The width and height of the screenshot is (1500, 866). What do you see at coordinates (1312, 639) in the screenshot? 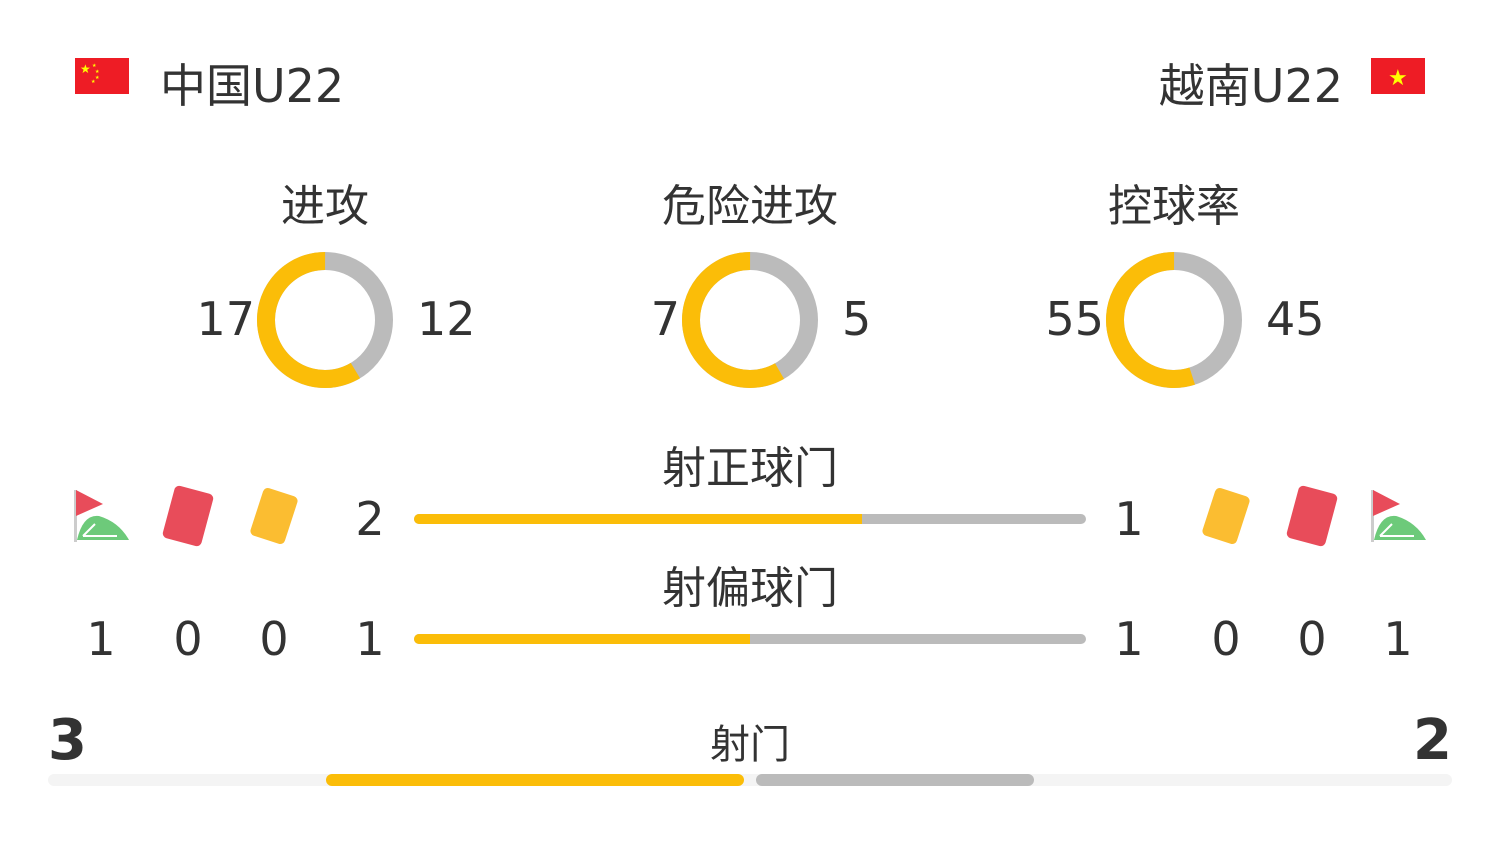
I see `away-red-cards: 0` at bounding box center [1312, 639].